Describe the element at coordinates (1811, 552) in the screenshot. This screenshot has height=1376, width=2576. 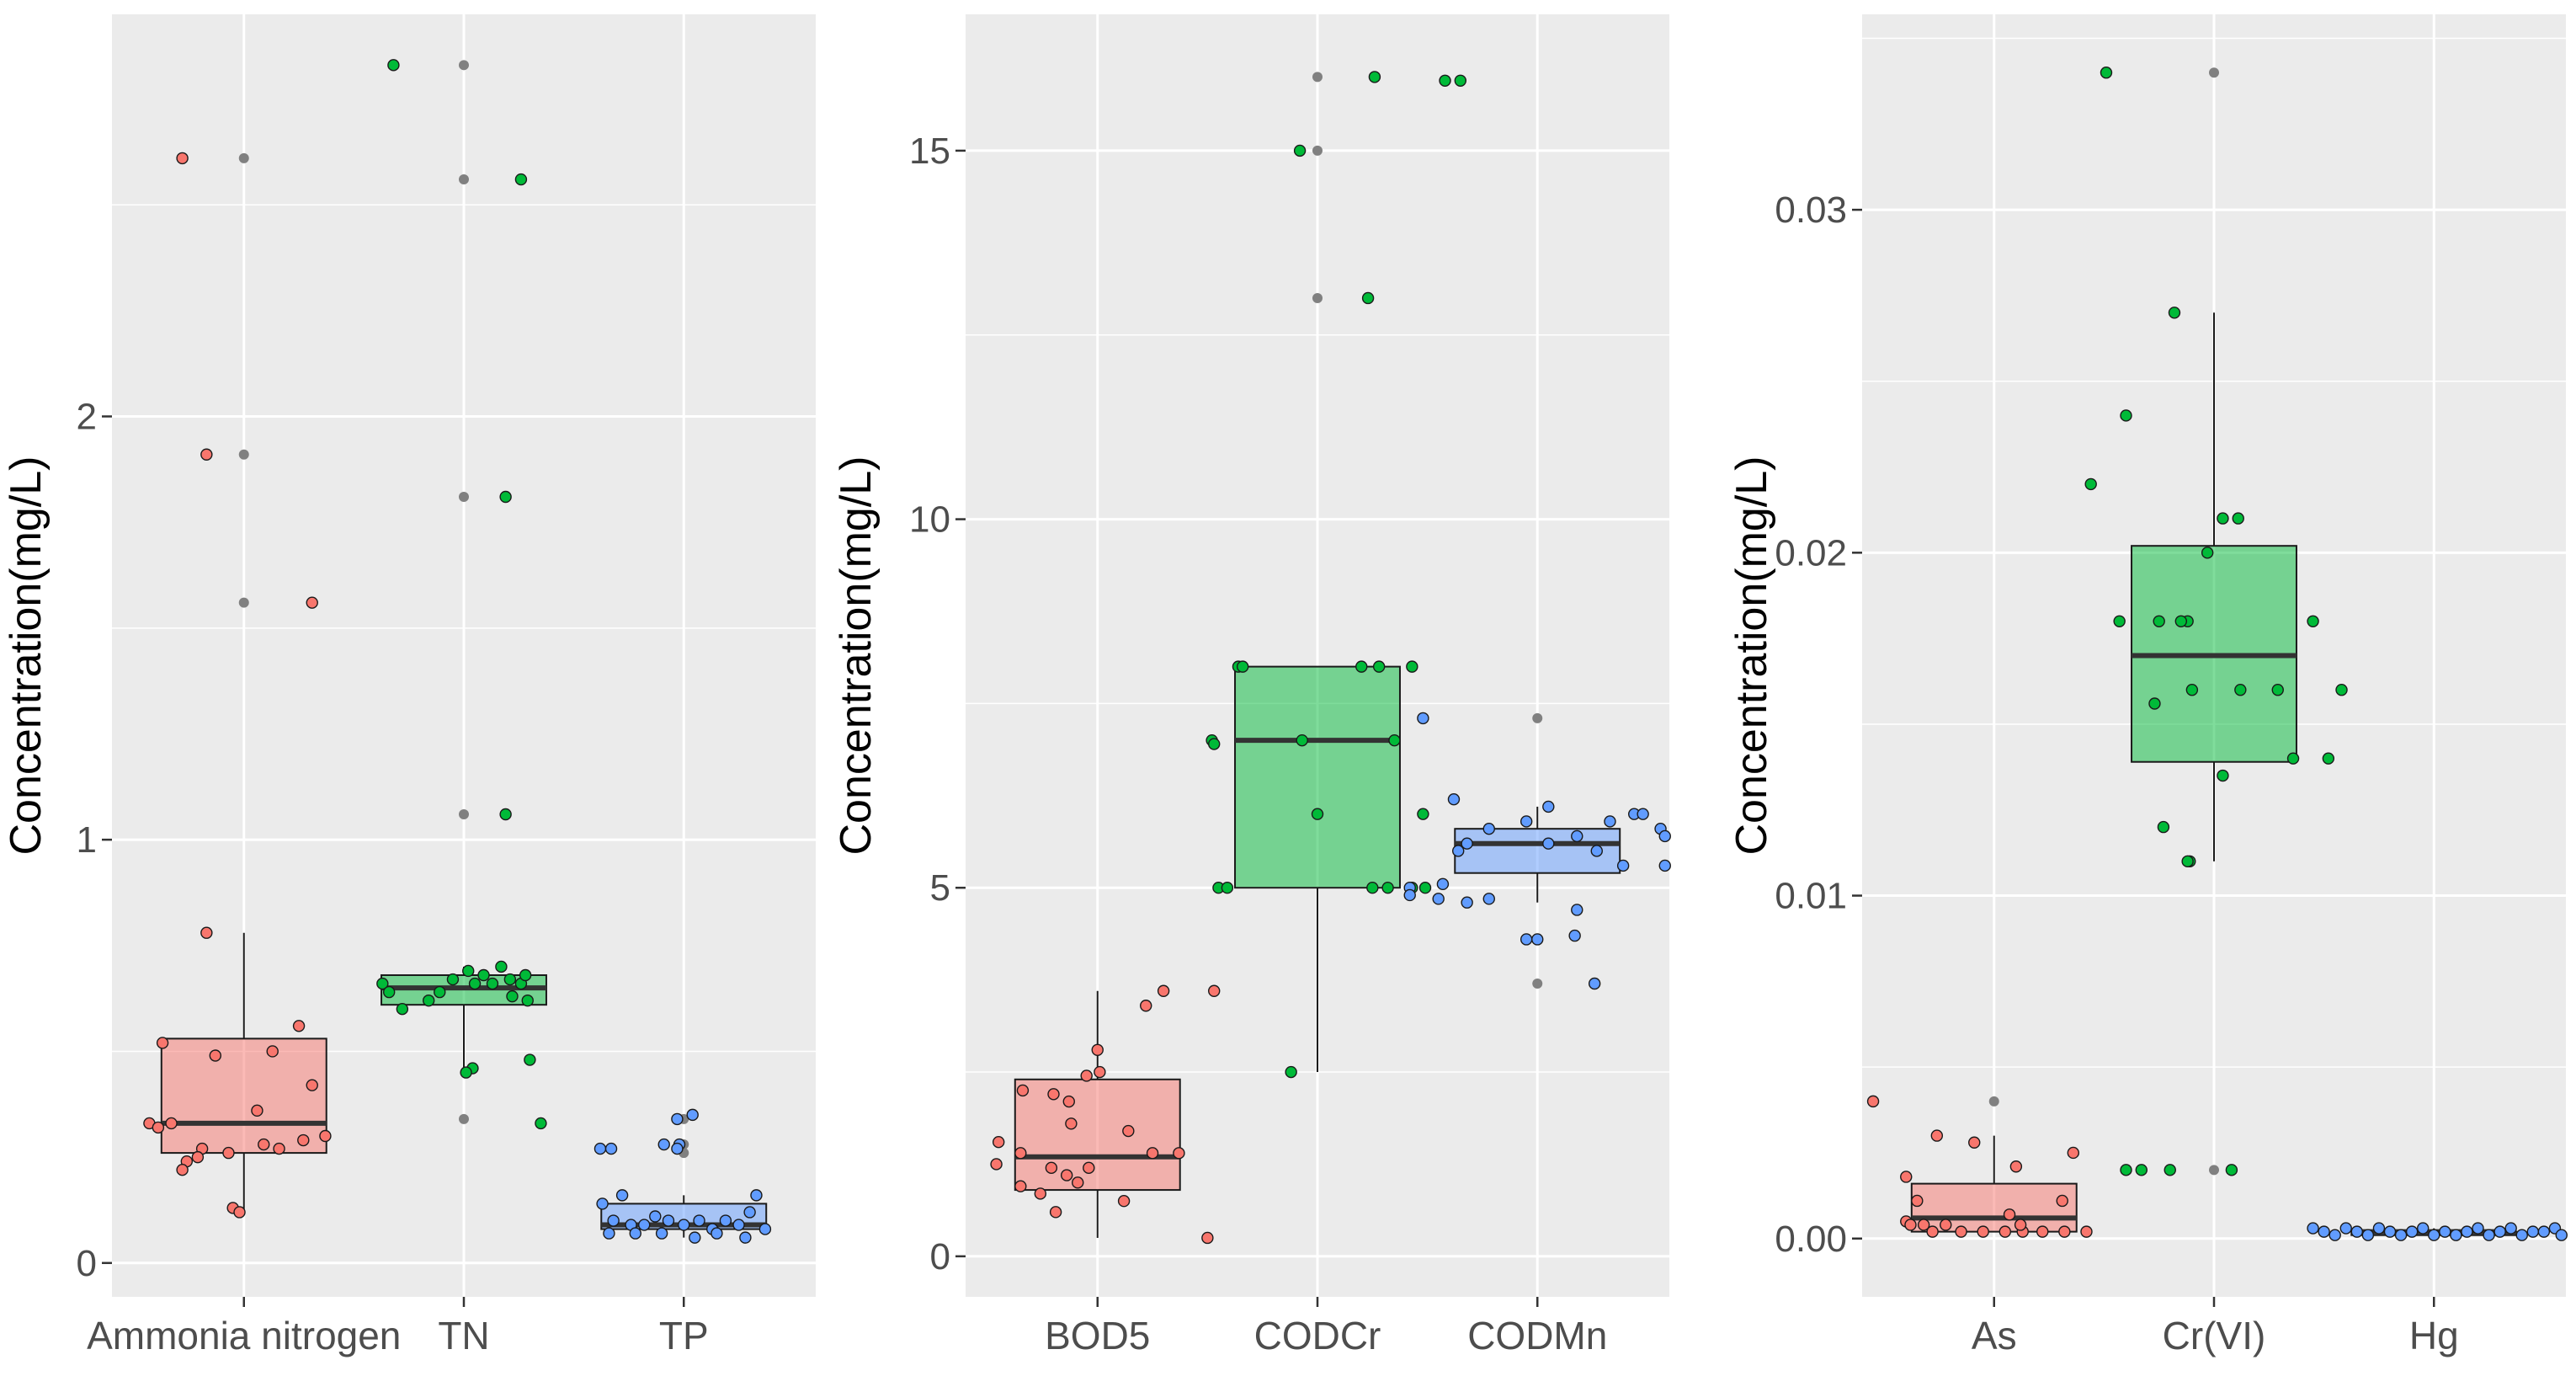
I see `y-tick-label: 0.02` at that location.